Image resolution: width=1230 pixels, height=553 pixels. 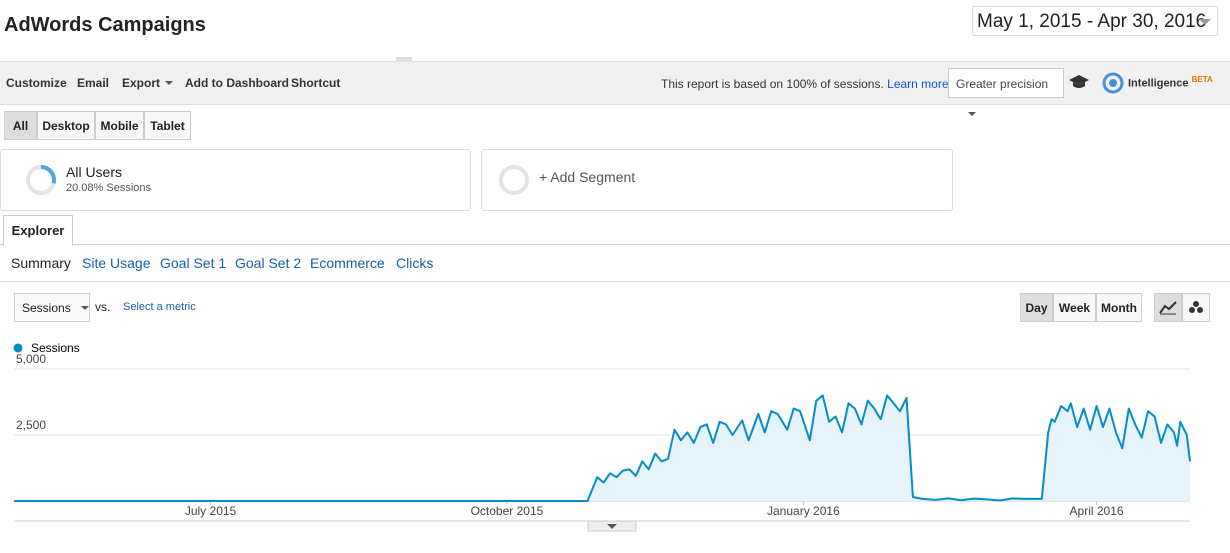 I want to click on sub-tab: Summary, so click(x=41, y=263).